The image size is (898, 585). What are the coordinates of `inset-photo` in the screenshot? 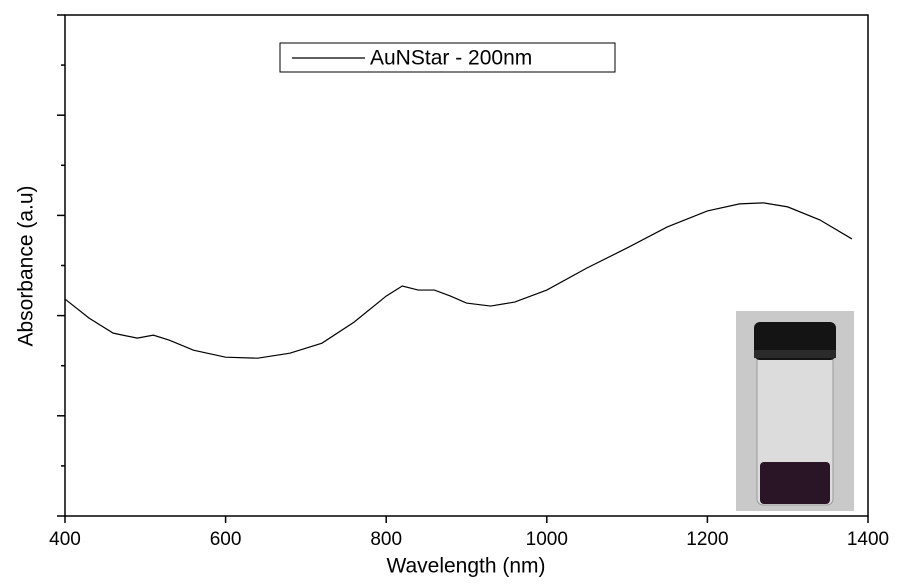 It's located at (795, 411).